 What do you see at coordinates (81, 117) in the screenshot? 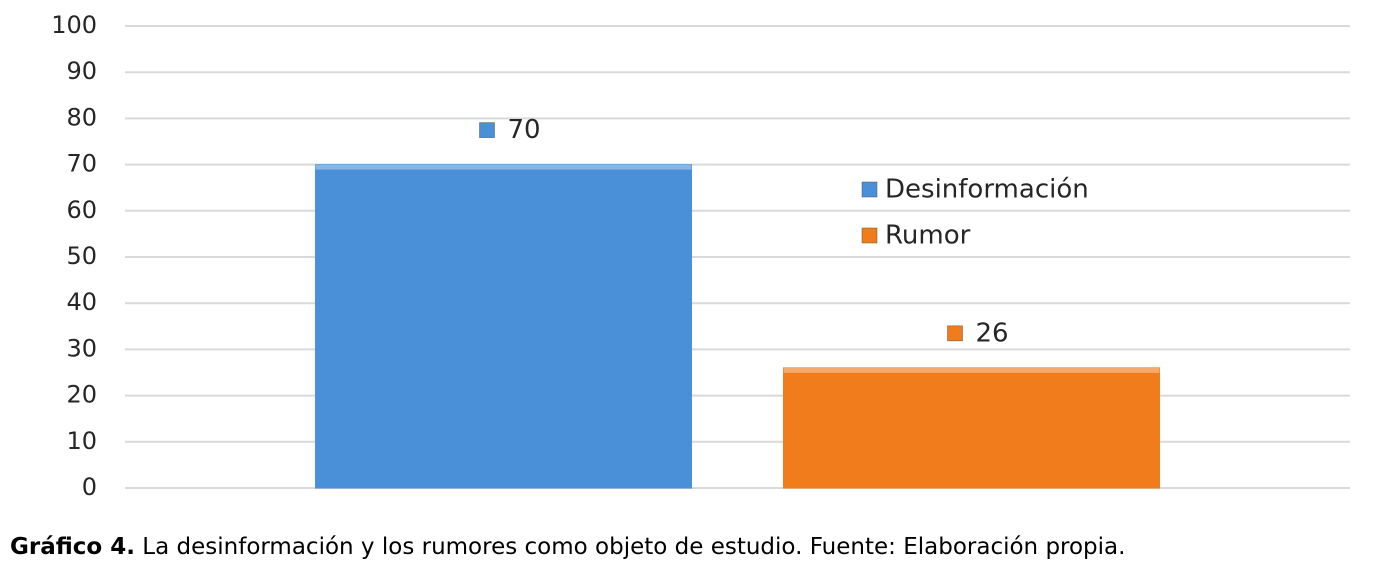
I see `y-tick-label: 80` at bounding box center [81, 117].